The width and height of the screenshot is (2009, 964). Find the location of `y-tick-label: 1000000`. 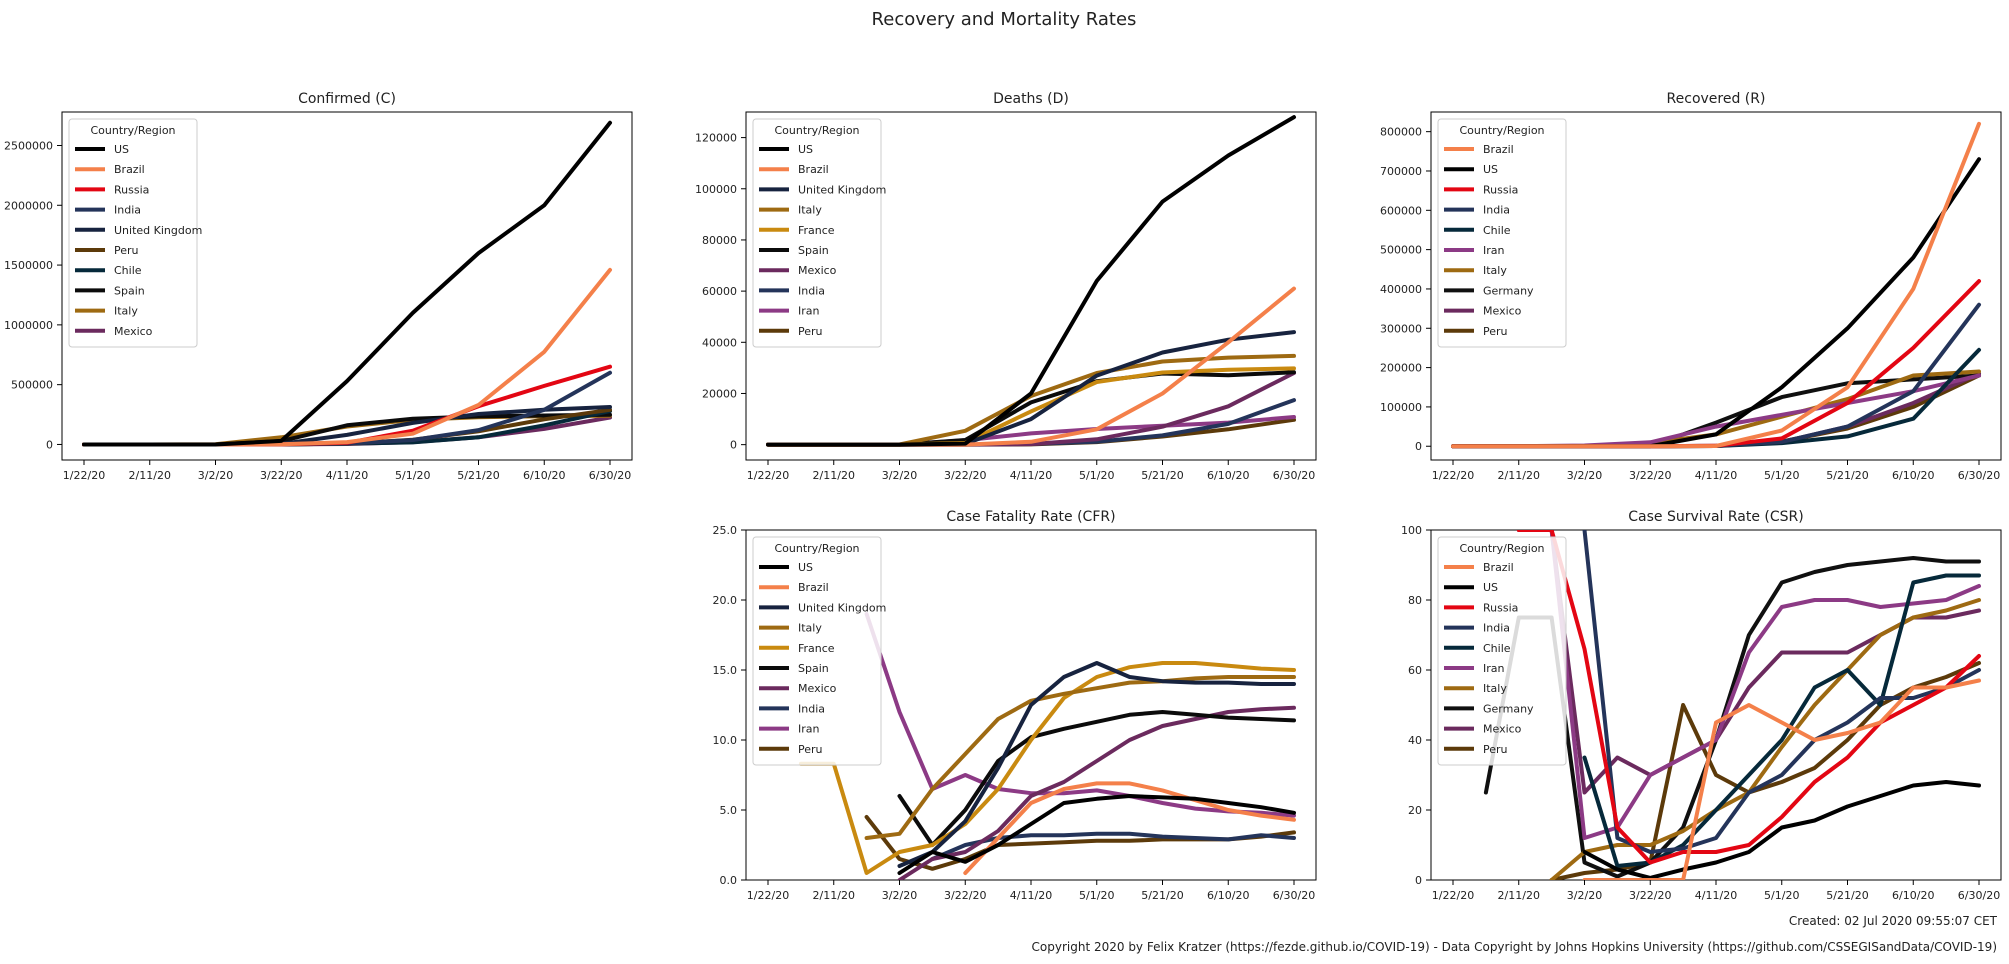

y-tick-label: 1000000 is located at coordinates (28, 325).